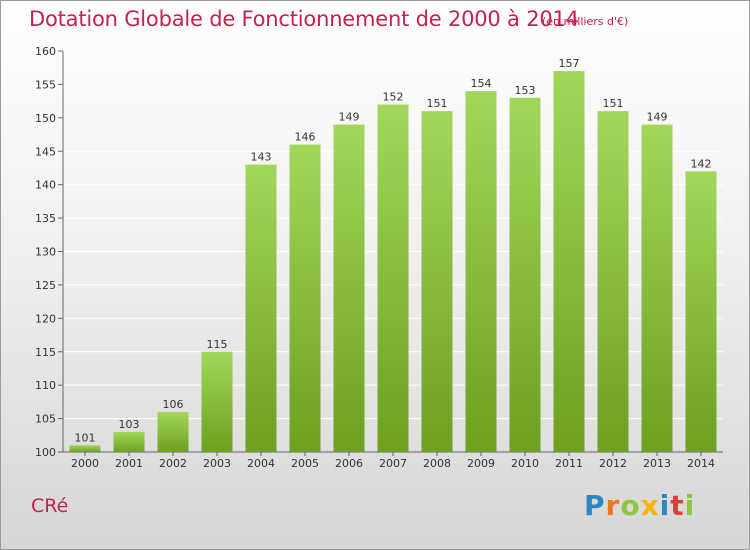 This screenshot has height=550, width=750. I want to click on y-tick-label: 115, so click(45, 352).